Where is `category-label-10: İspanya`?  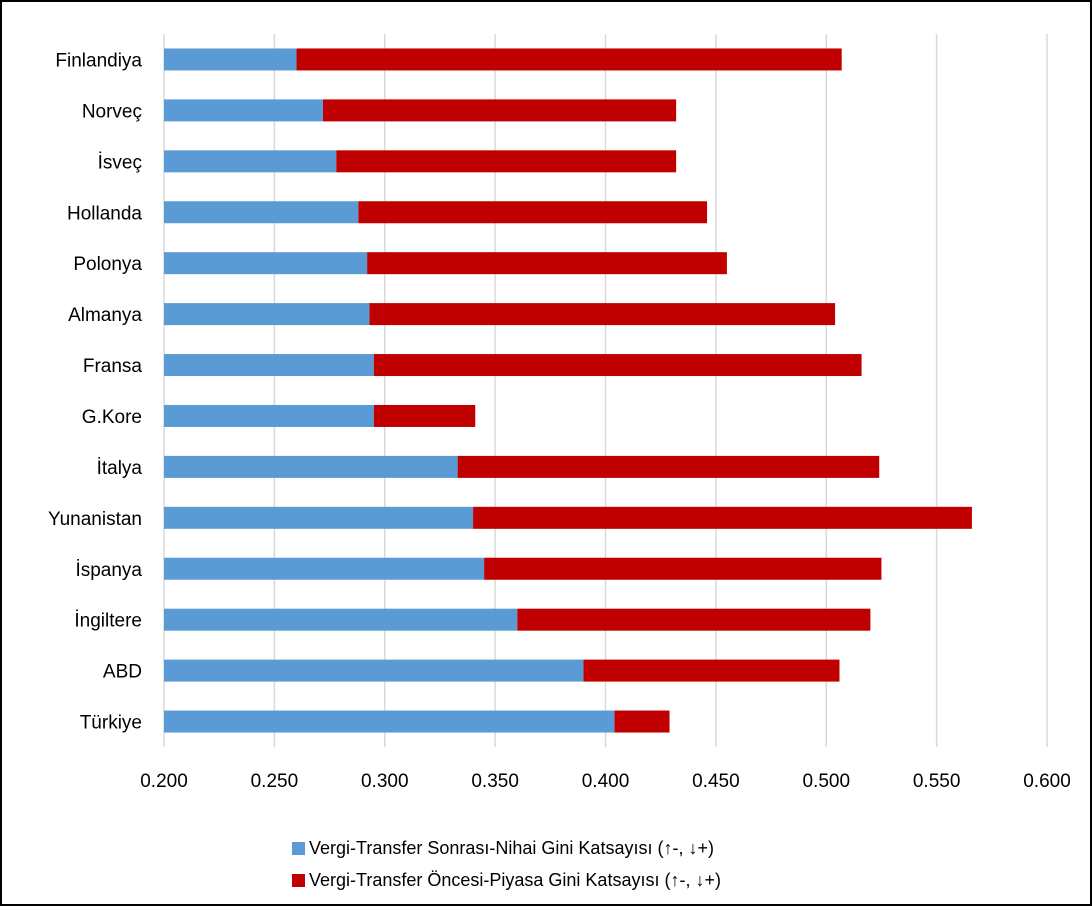
category-label-10: İspanya is located at coordinates (108, 570).